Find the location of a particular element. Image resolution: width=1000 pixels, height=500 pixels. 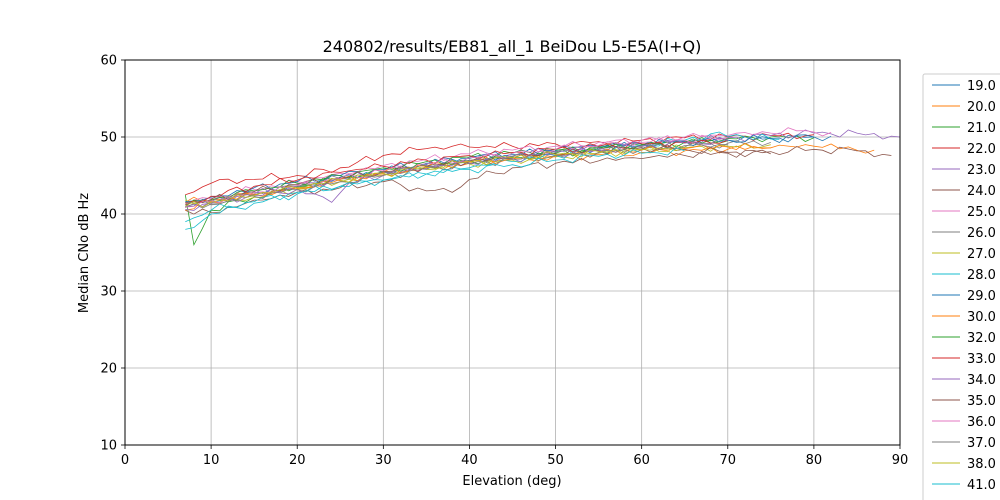

y-tick-label: 30 is located at coordinates (108, 292).